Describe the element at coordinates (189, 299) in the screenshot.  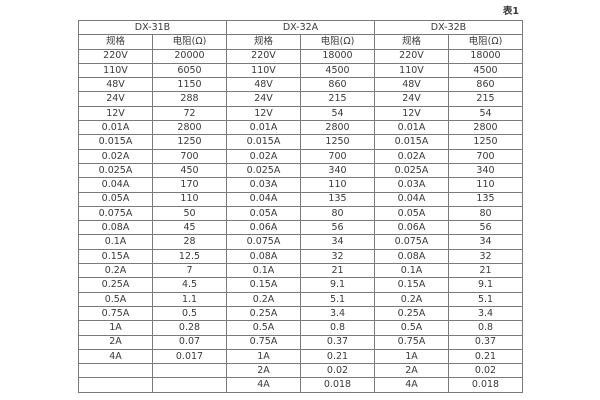
I see `resistance-cell: 1.1` at that location.